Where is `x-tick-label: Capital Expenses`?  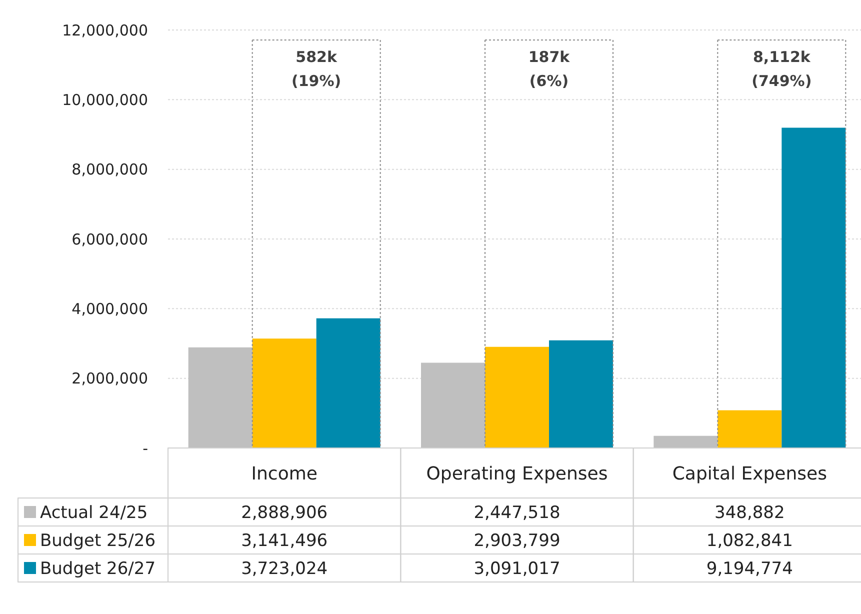
x-tick-label: Capital Expenses is located at coordinates (749, 473).